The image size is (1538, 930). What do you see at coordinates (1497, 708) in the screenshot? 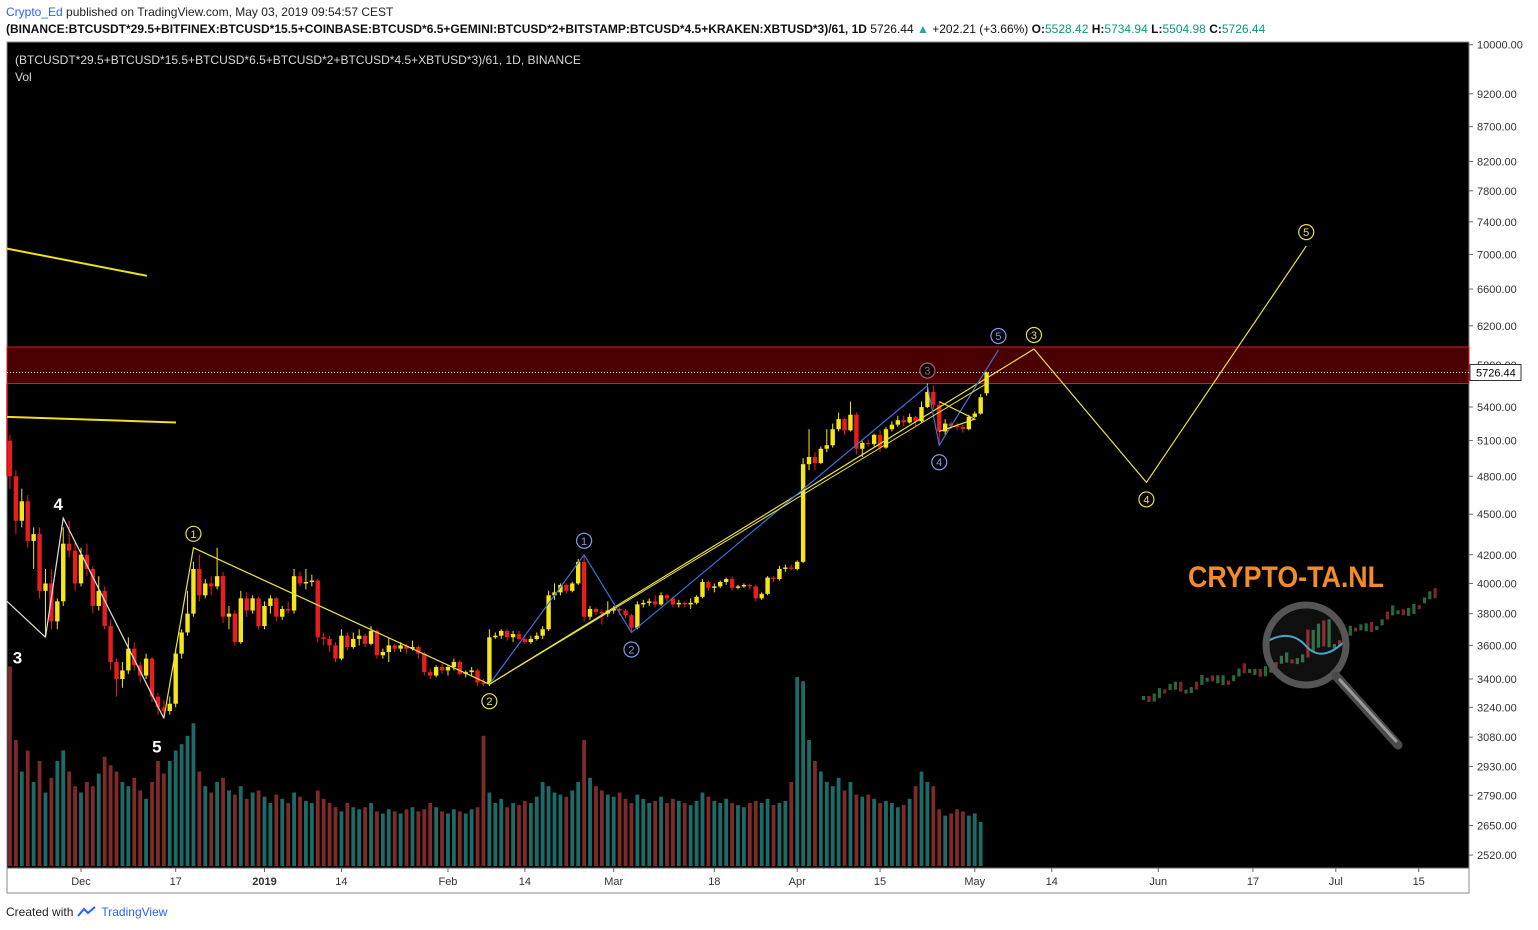
I see `price-tick-label: 3240.00` at bounding box center [1497, 708].